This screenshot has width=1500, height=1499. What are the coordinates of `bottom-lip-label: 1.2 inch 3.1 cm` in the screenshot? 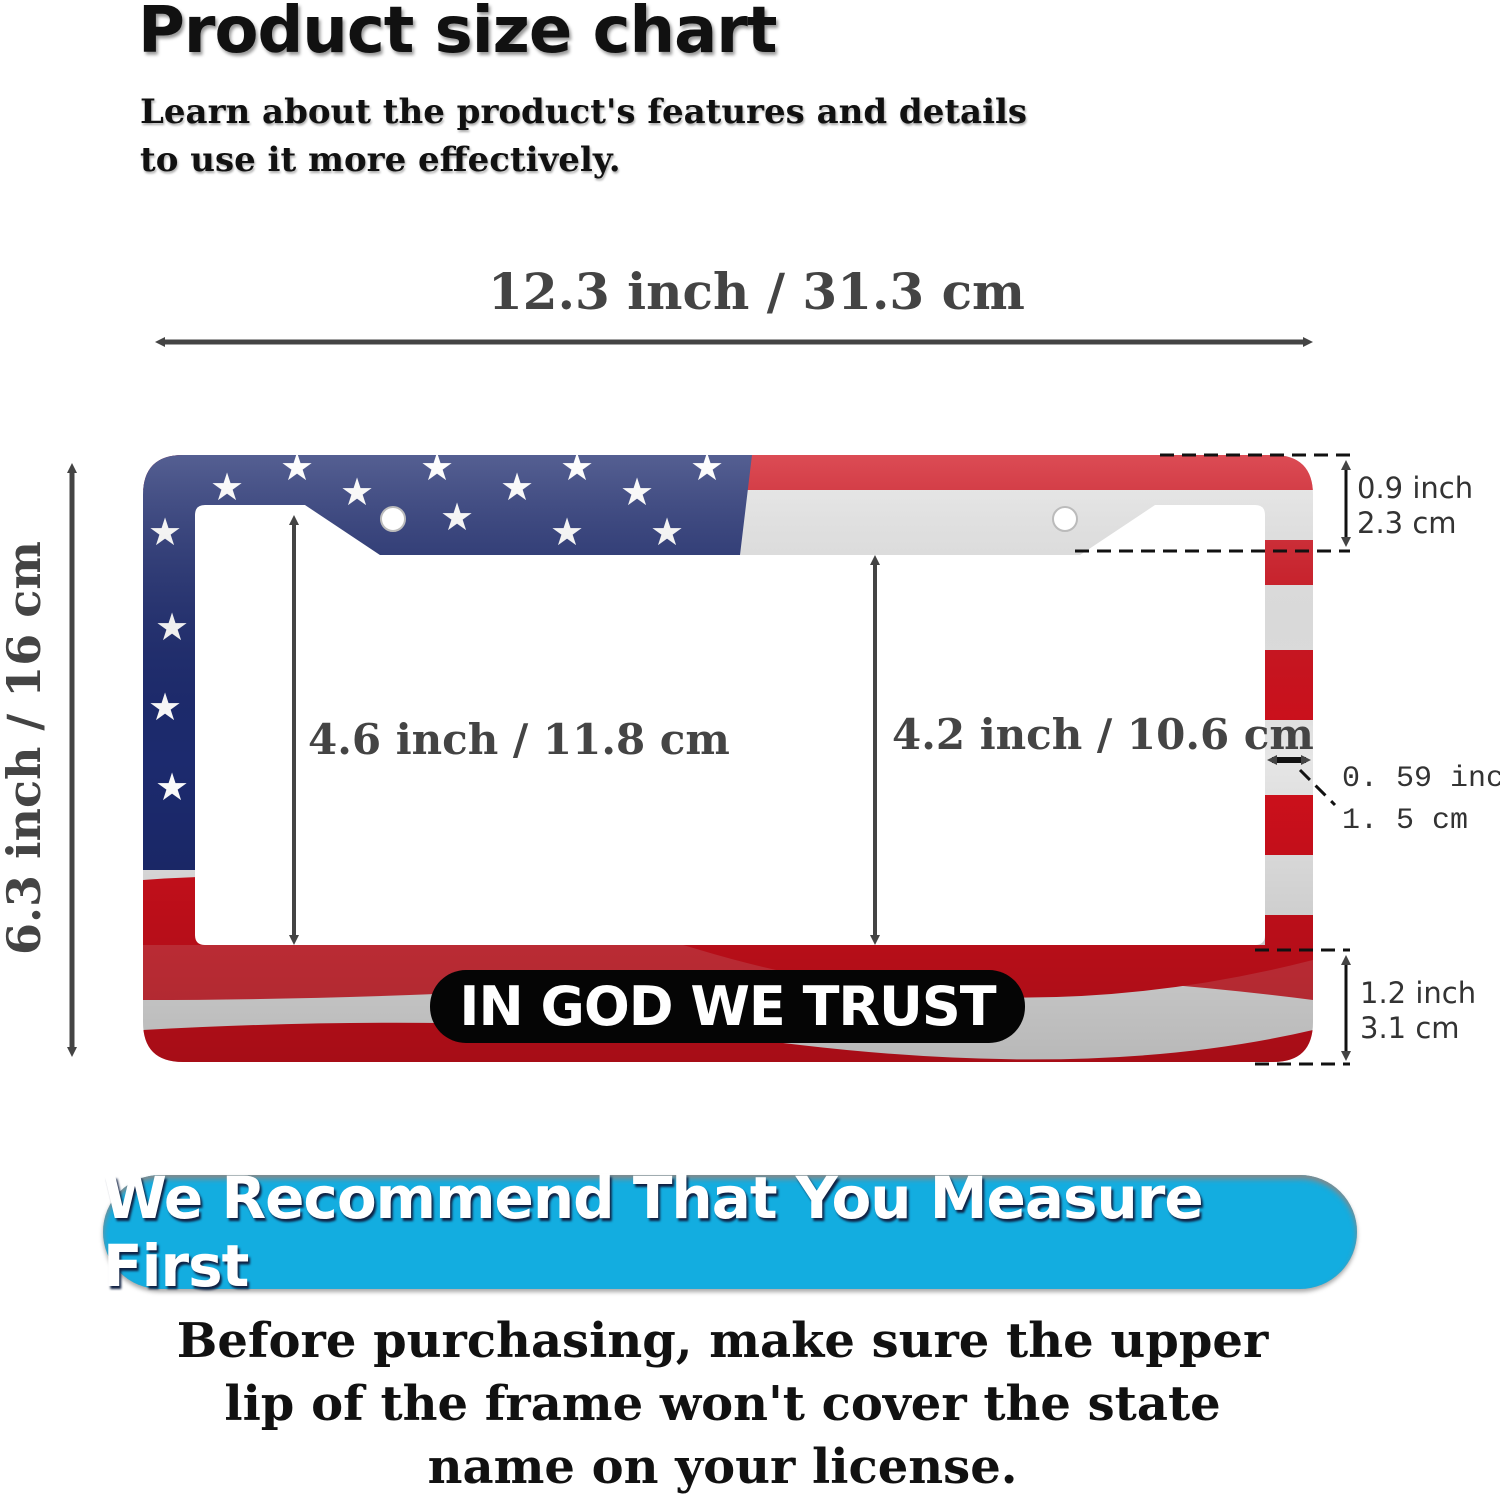 It's located at (1418, 1011).